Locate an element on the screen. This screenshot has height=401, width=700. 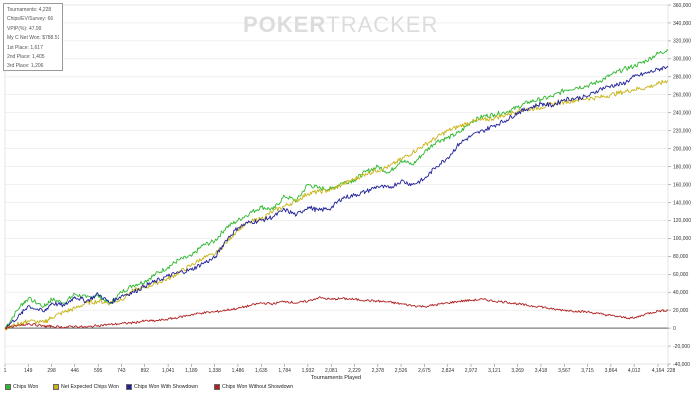
y-tick-label: 40,000 is located at coordinates (681, 293).